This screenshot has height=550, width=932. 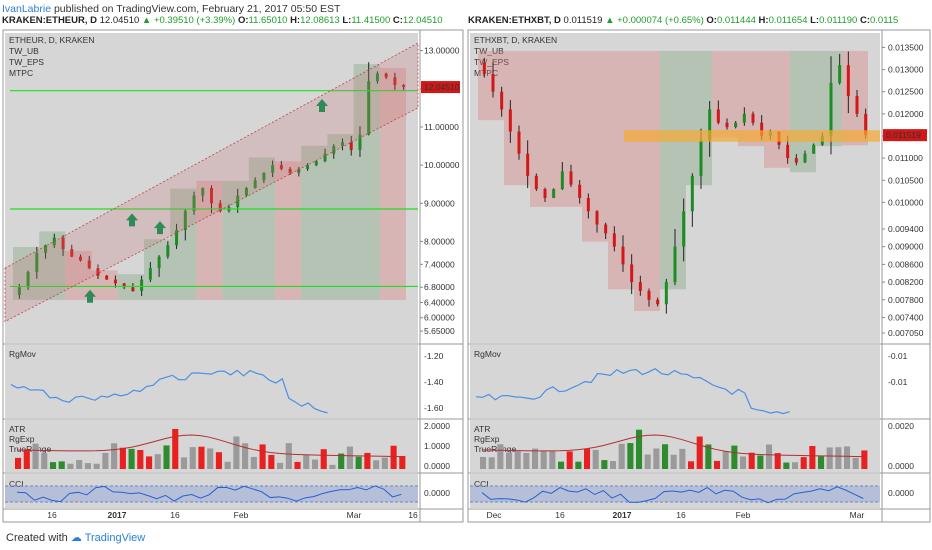 I want to click on right-o-label: O:, so click(x=711, y=20).